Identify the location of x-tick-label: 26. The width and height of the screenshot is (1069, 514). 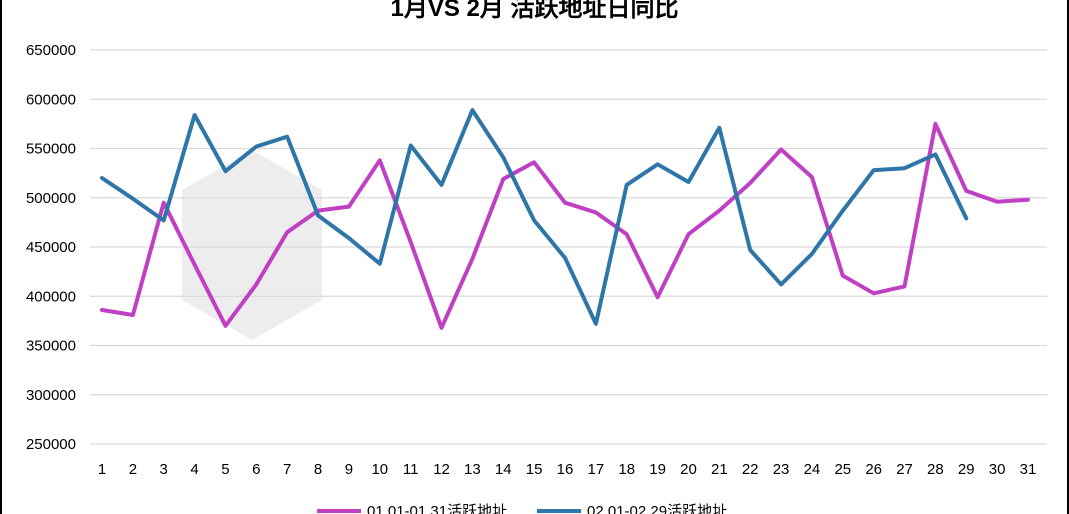
(873, 469).